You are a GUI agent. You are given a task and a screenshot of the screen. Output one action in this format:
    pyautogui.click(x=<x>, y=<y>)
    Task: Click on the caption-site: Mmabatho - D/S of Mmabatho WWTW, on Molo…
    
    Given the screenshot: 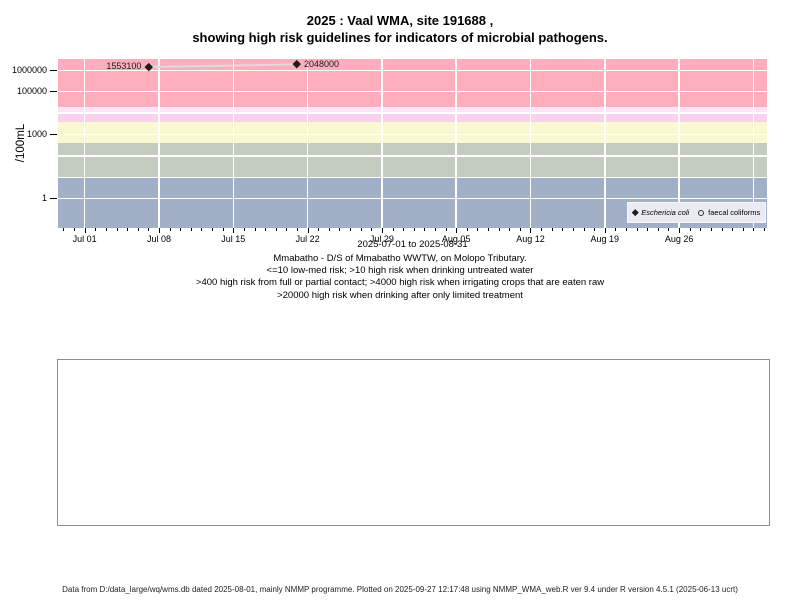 What is the action you would take?
    pyautogui.click(x=400, y=258)
    